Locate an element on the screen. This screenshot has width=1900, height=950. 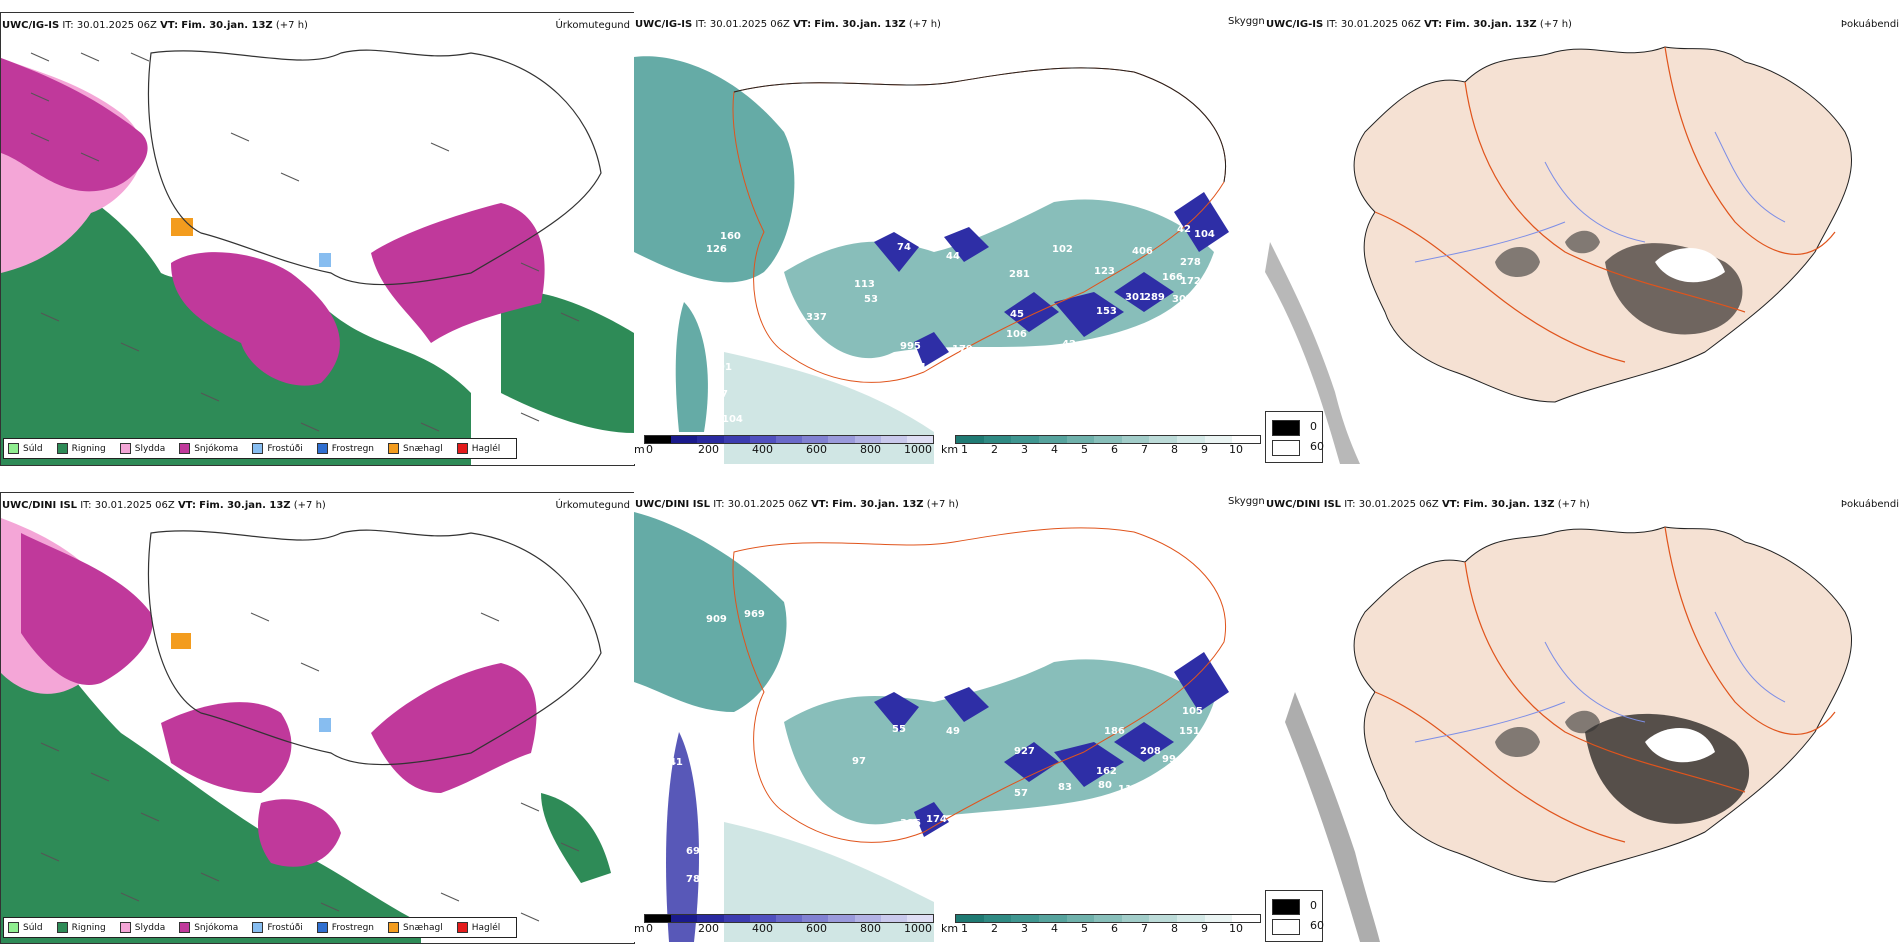
height-label: 55 is located at coordinates (899, 729).